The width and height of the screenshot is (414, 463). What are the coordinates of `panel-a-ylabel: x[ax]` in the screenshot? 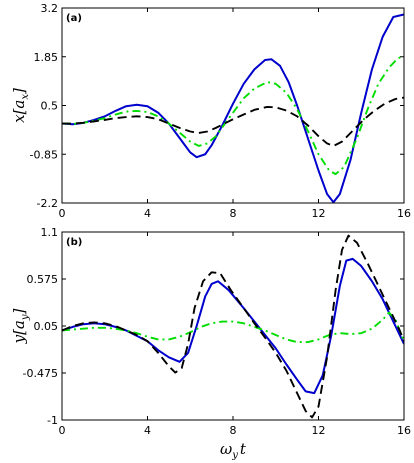 It's located at (20, 105).